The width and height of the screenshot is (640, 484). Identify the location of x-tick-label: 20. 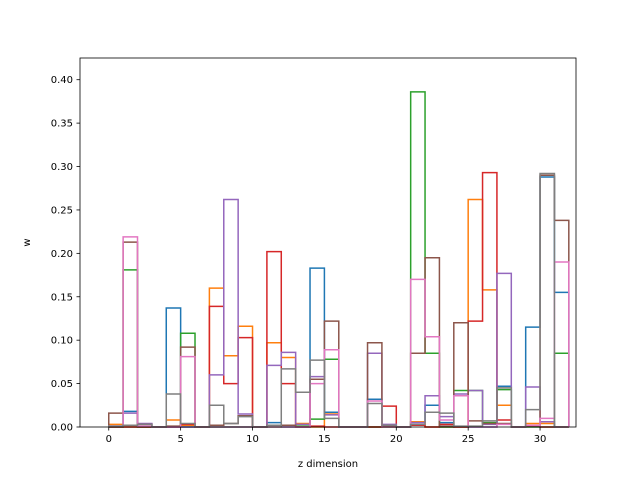
(396, 439).